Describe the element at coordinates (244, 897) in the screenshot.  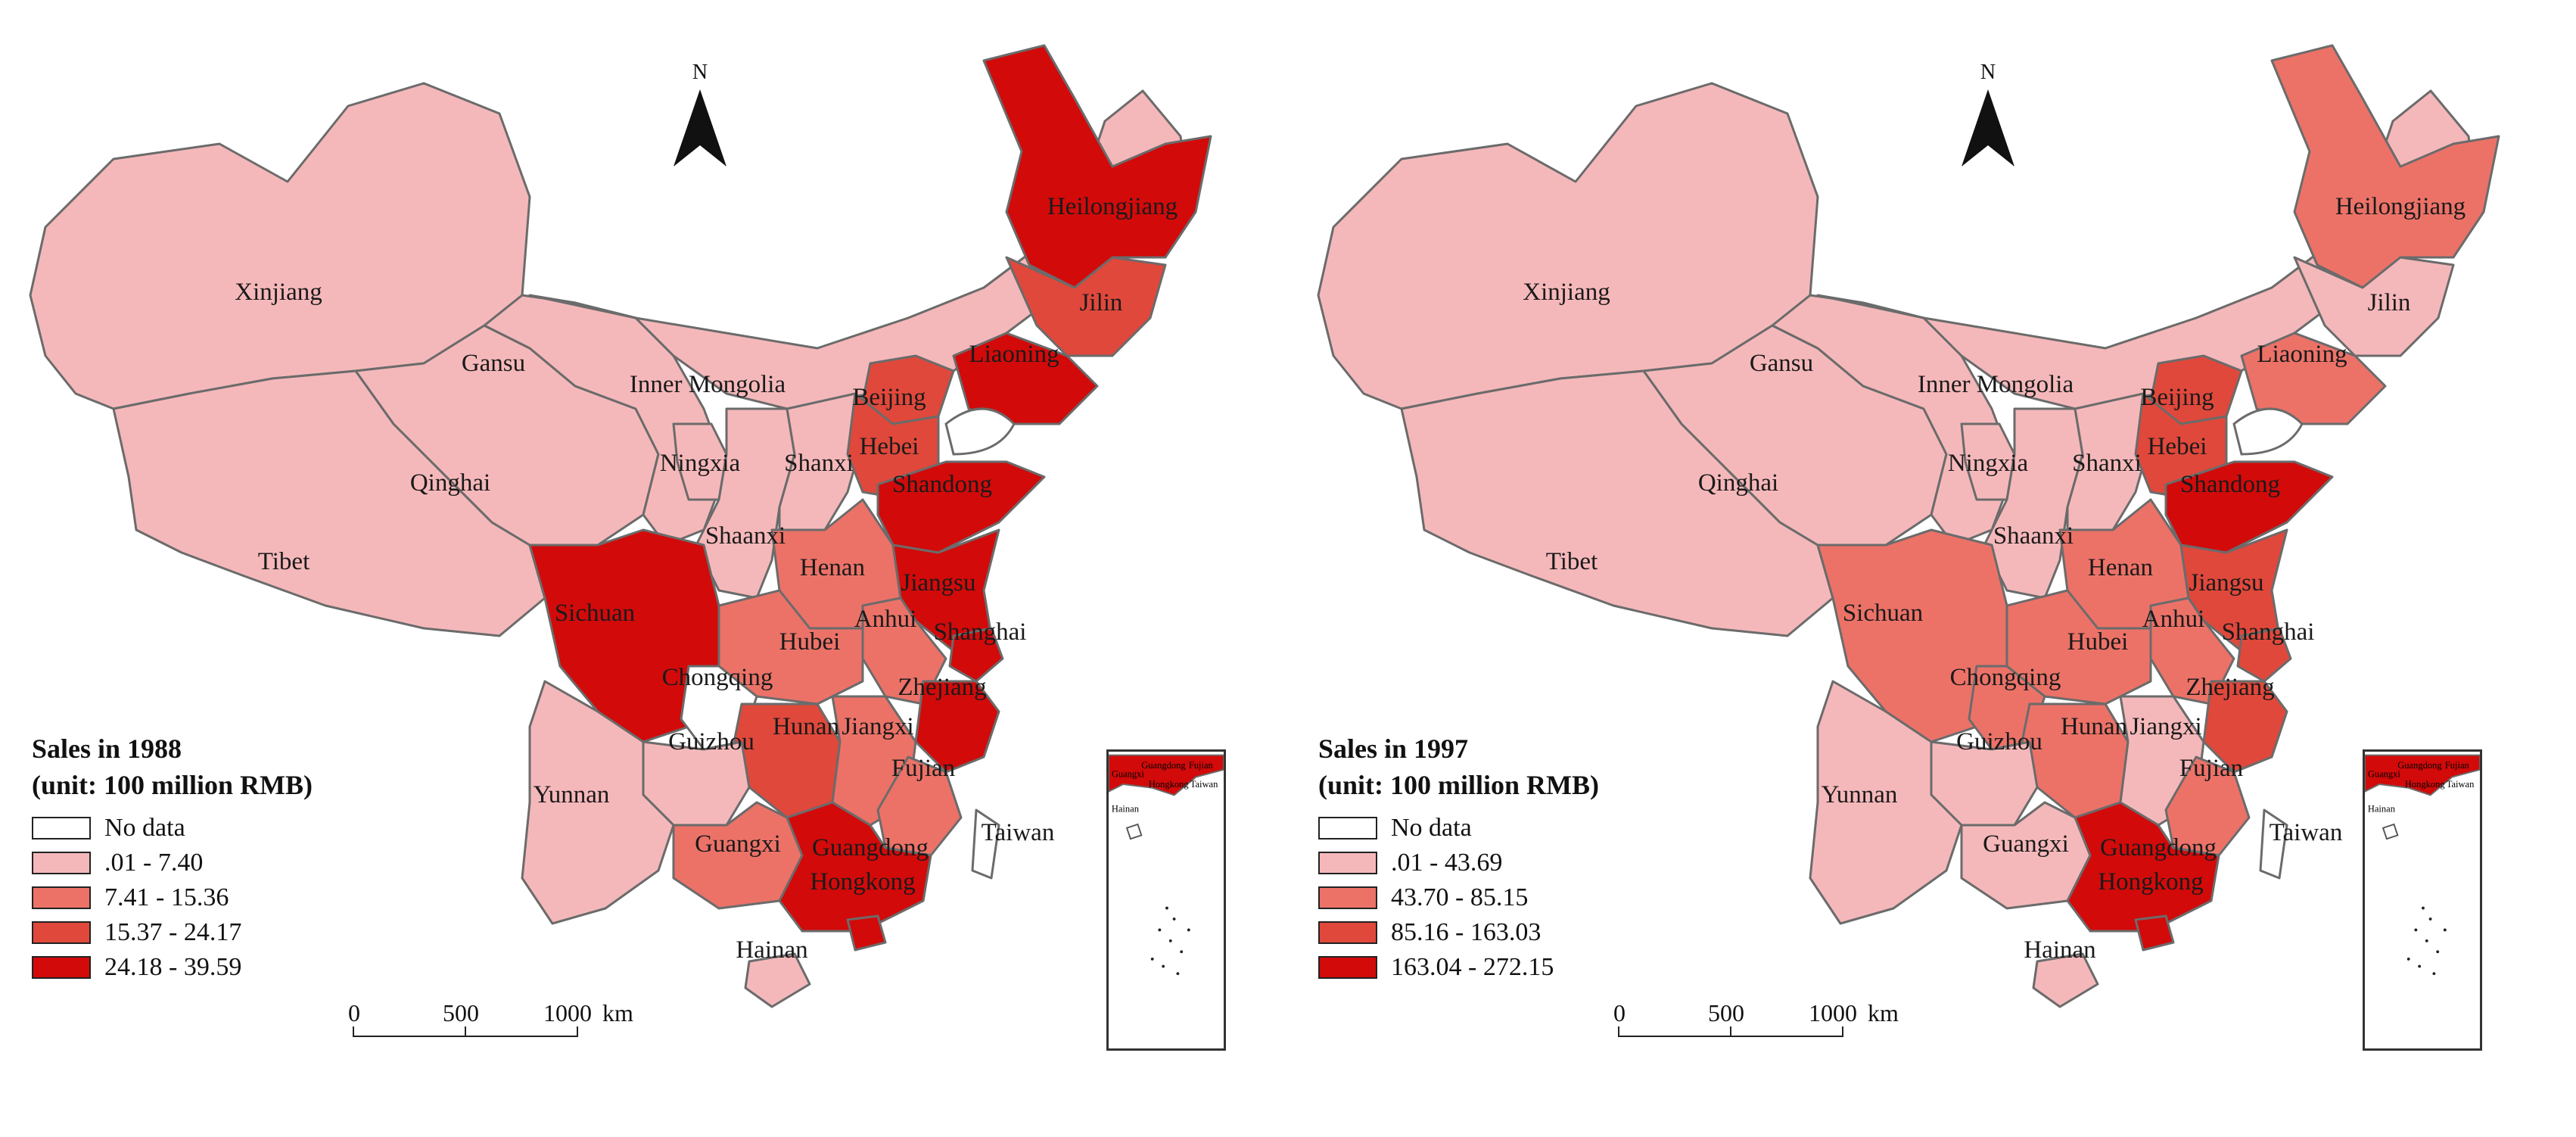
I see `legend-item: 7.41 - 15.36` at that location.